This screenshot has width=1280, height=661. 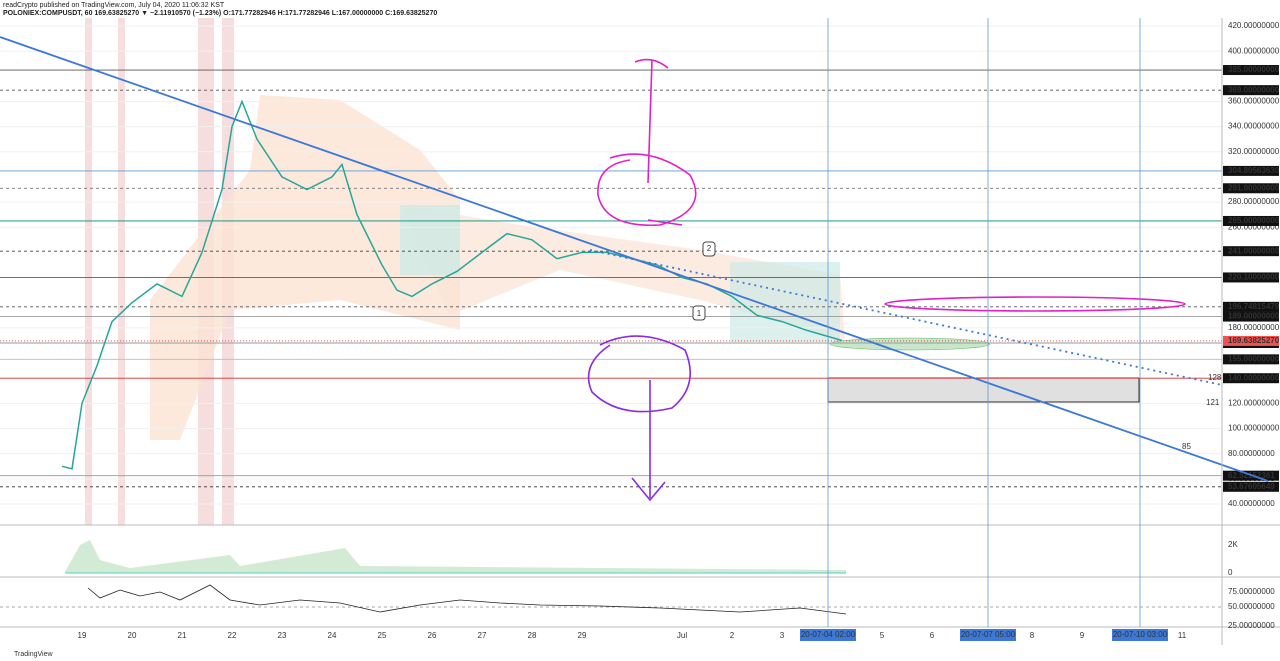 I want to click on last-price-tag, so click(x=1251, y=340).